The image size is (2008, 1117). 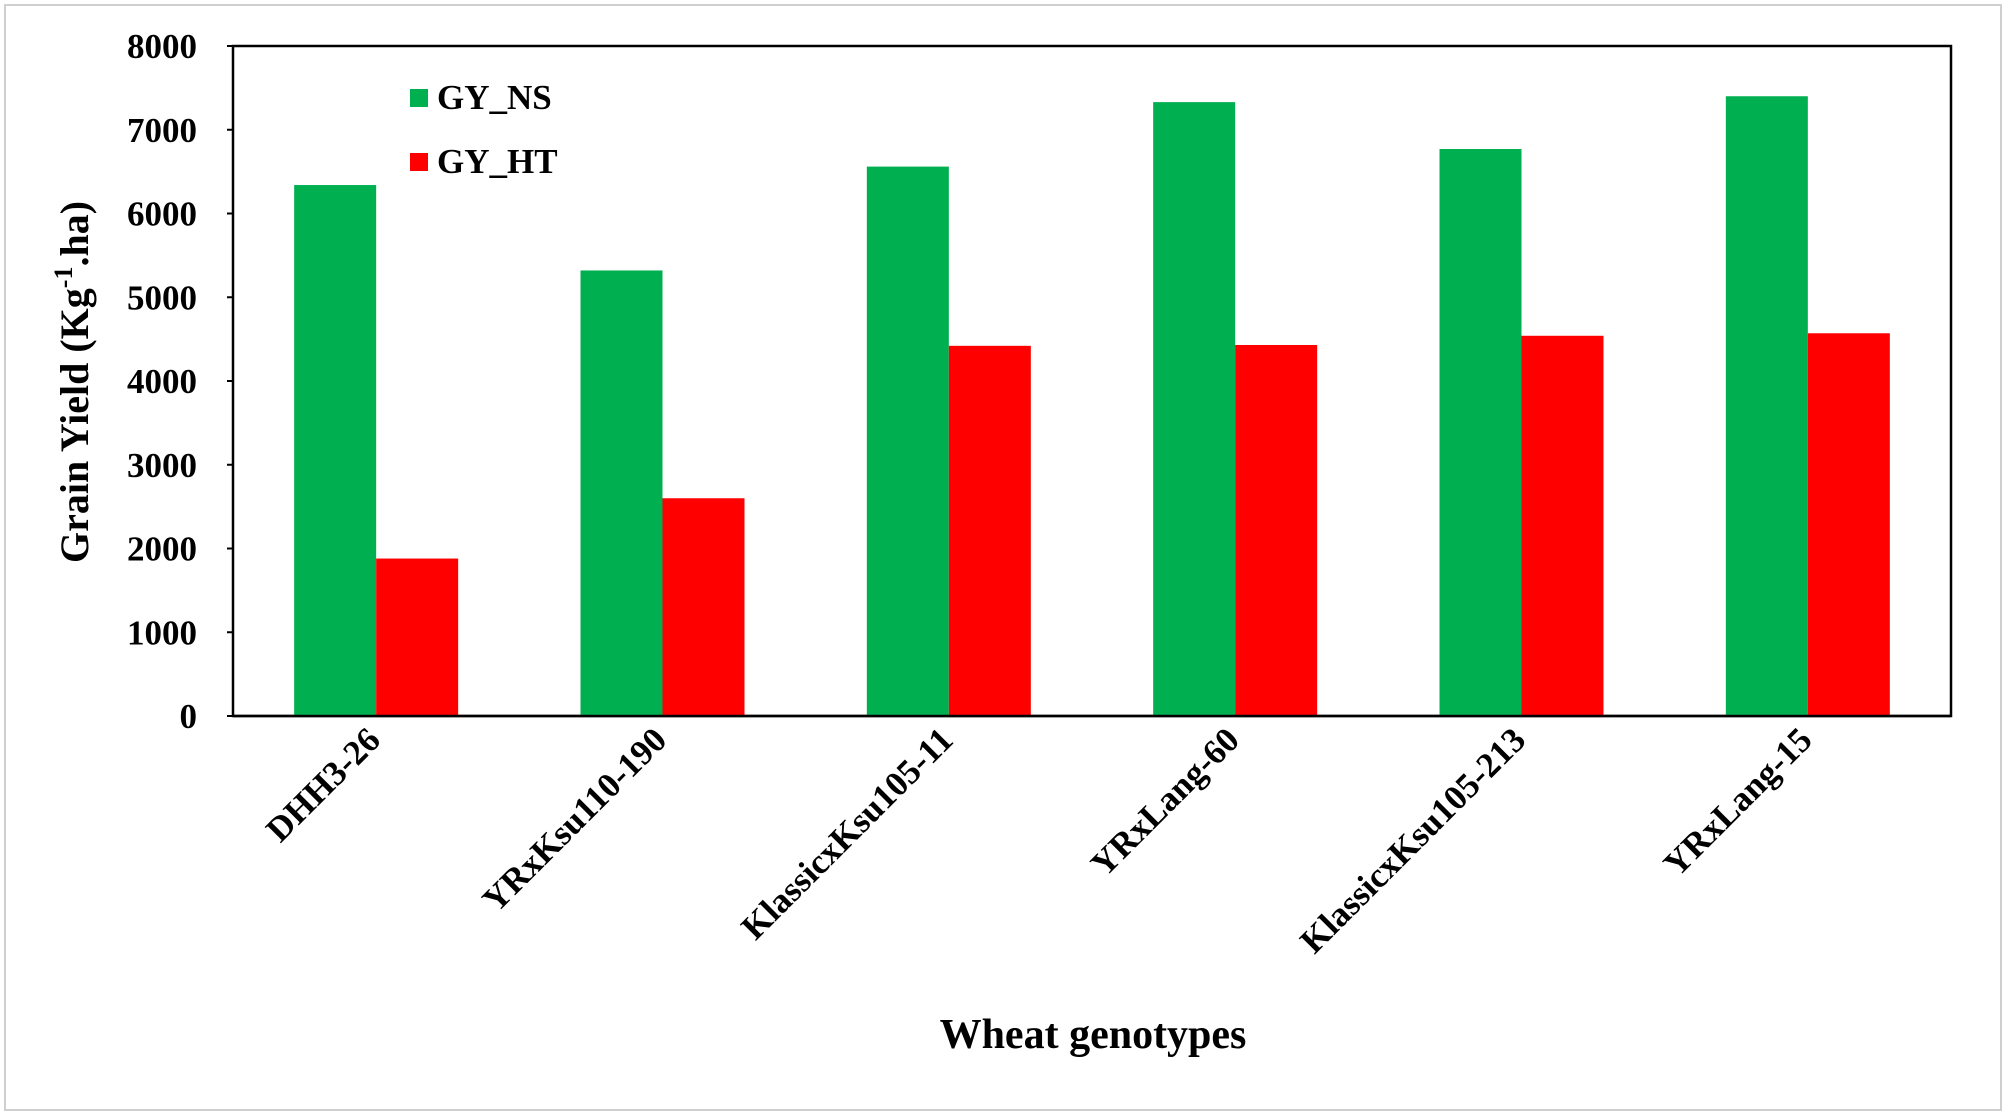 I want to click on x-category-label: KlassicxKsu105-213, so click(x=1412, y=840).